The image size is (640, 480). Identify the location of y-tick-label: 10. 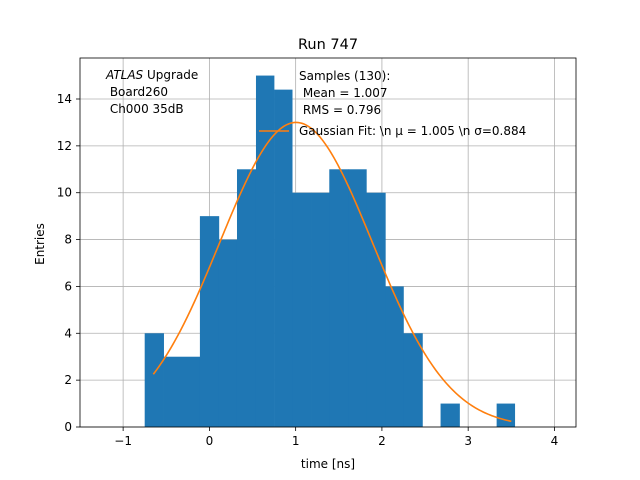
(64, 193).